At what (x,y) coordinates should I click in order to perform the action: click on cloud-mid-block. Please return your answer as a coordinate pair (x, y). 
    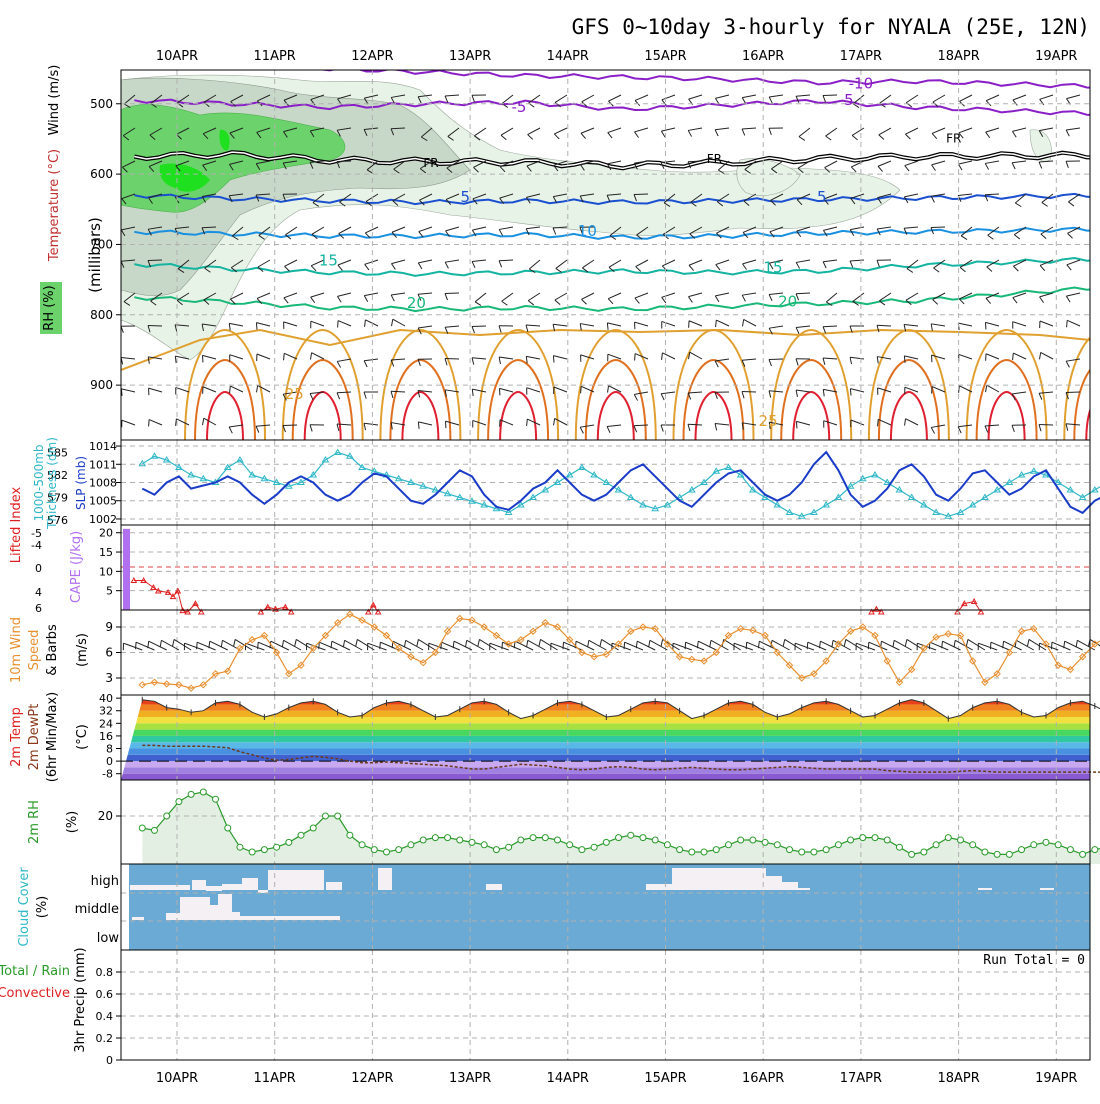
    Looking at the image, I should click on (173, 916).